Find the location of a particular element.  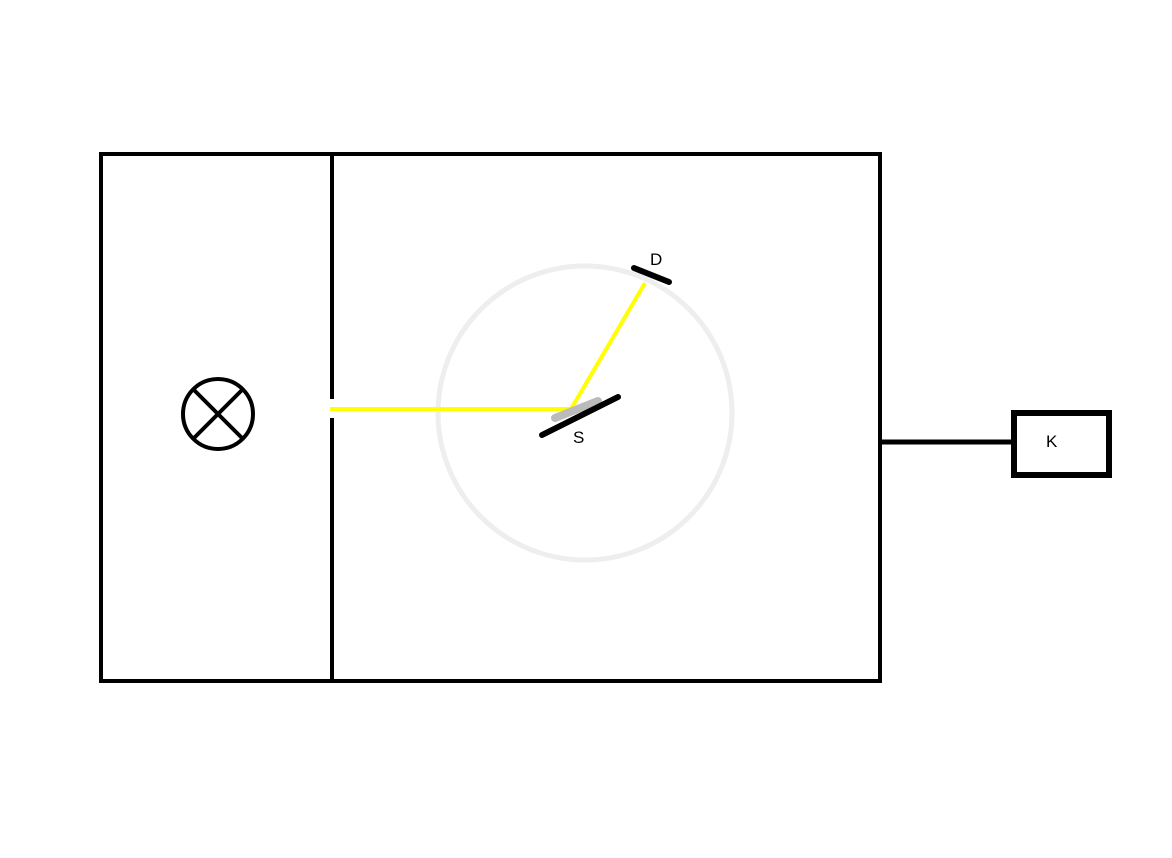

sample-plate is located at coordinates (580, 416).